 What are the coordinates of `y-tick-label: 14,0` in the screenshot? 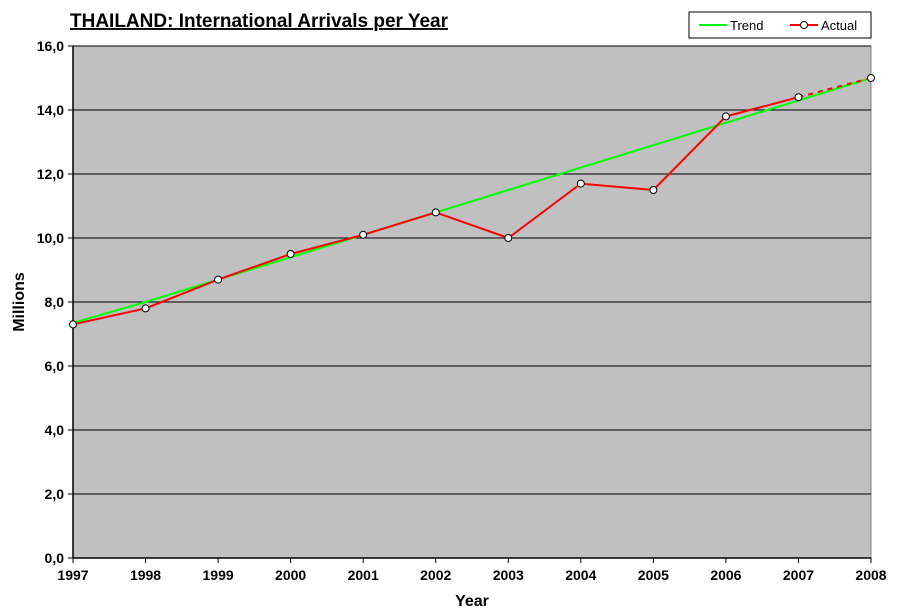 It's located at (50, 110).